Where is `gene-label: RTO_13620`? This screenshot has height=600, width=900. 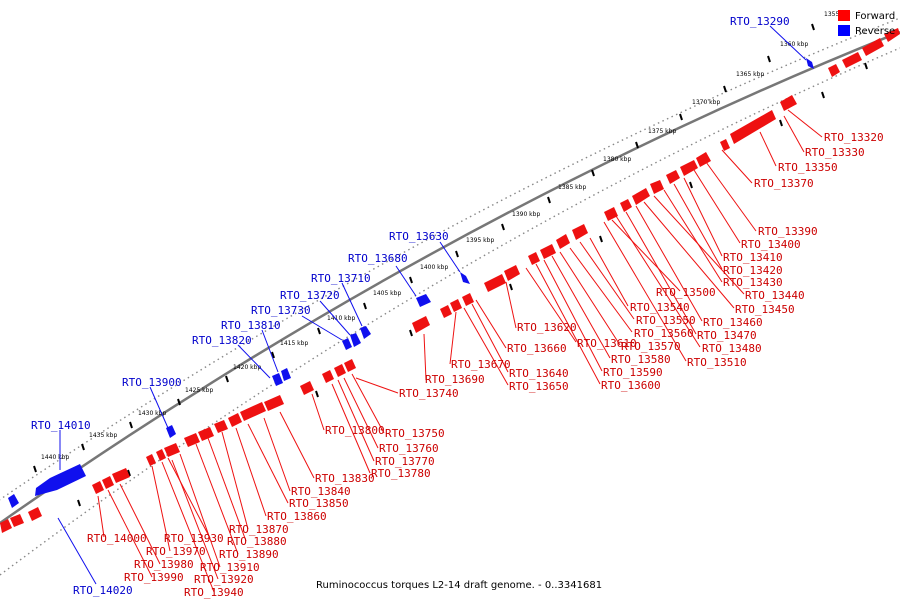 gene-label: RTO_13620 is located at coordinates (547, 327).